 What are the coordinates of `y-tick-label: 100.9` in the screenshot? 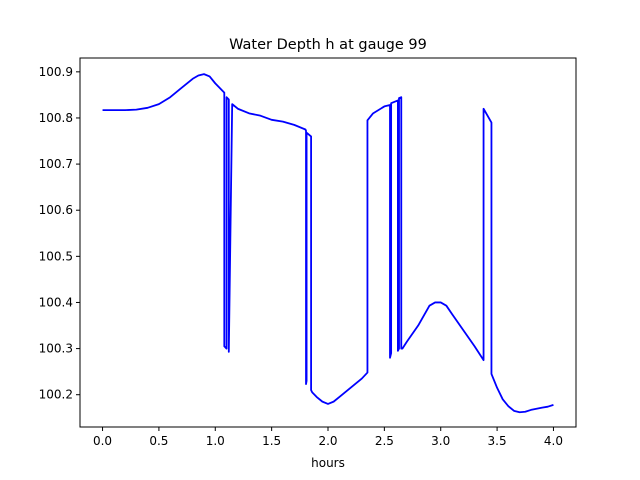 It's located at (56, 72).